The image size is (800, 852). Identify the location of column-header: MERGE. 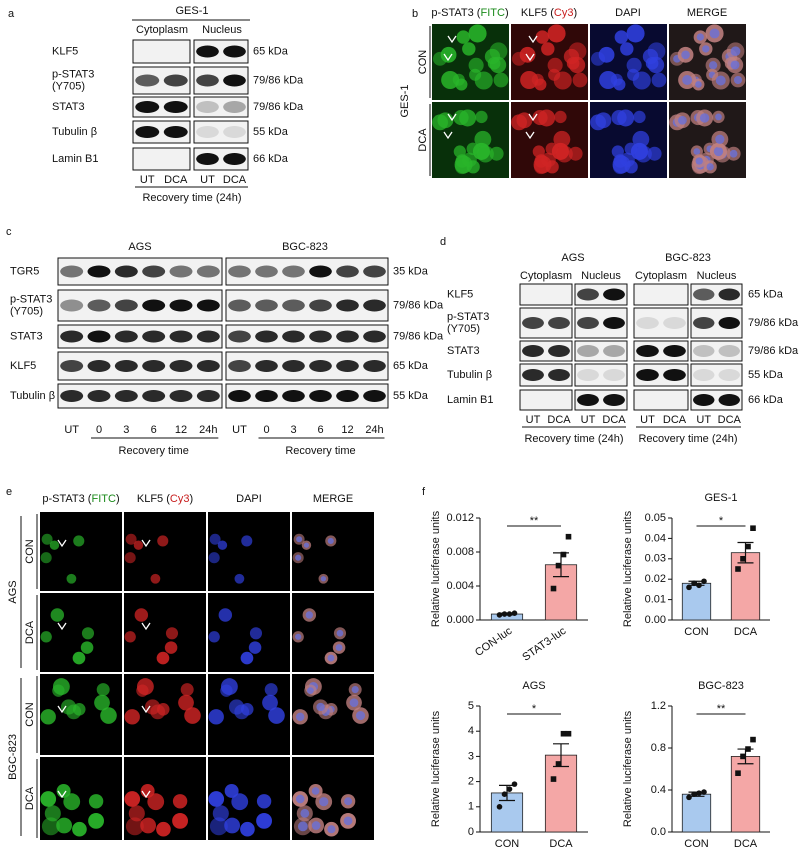
(333, 499).